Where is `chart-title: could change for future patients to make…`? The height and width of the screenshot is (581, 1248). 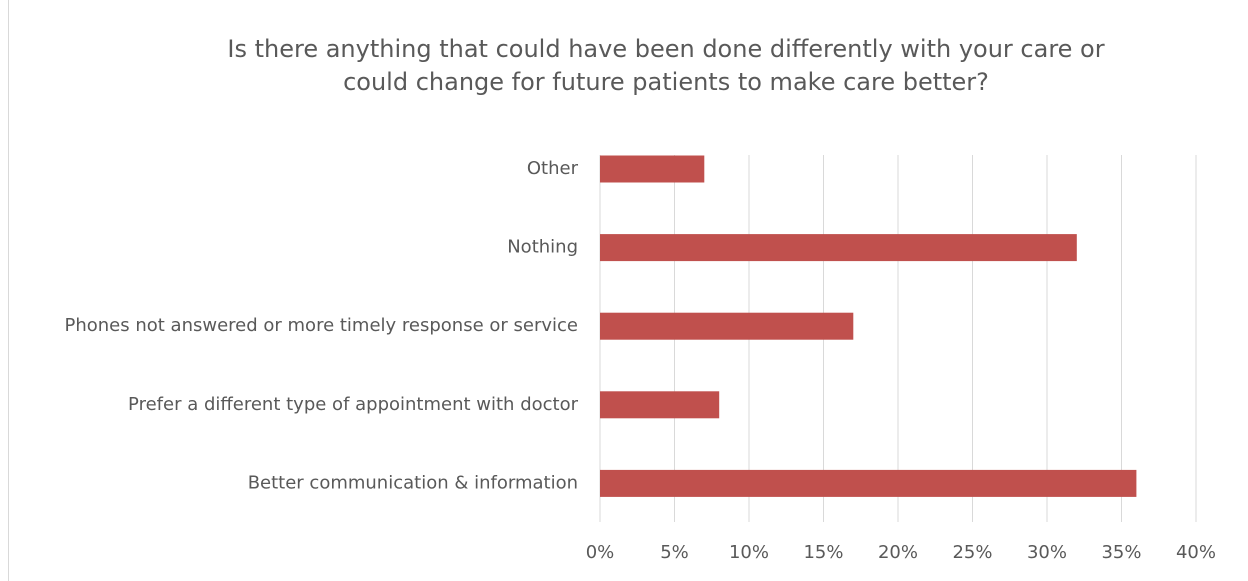 chart-title: could change for future patients to make… is located at coordinates (666, 82).